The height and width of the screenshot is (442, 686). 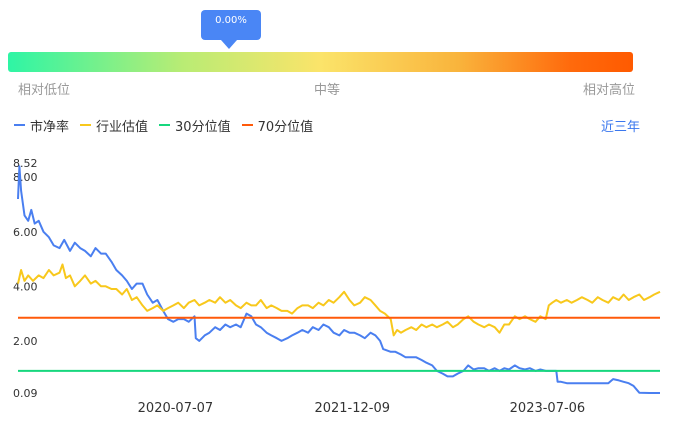 I want to click on y-tick-label: 4.00, so click(x=25, y=286).